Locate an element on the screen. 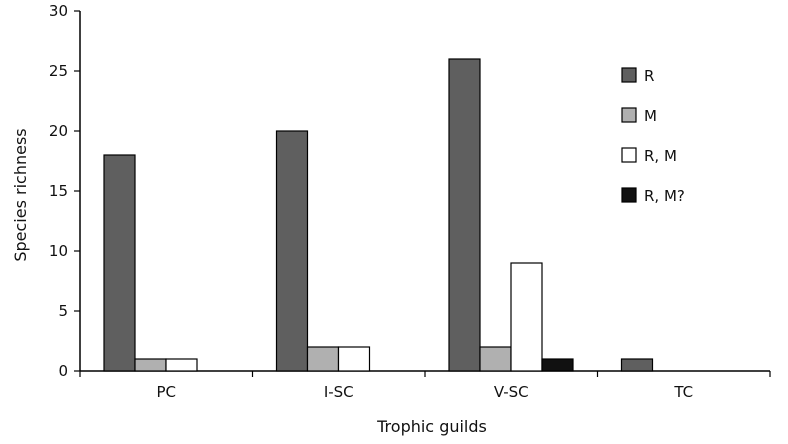 This screenshot has width=788, height=444. y-axis-title: Species richness is located at coordinates (20, 194).